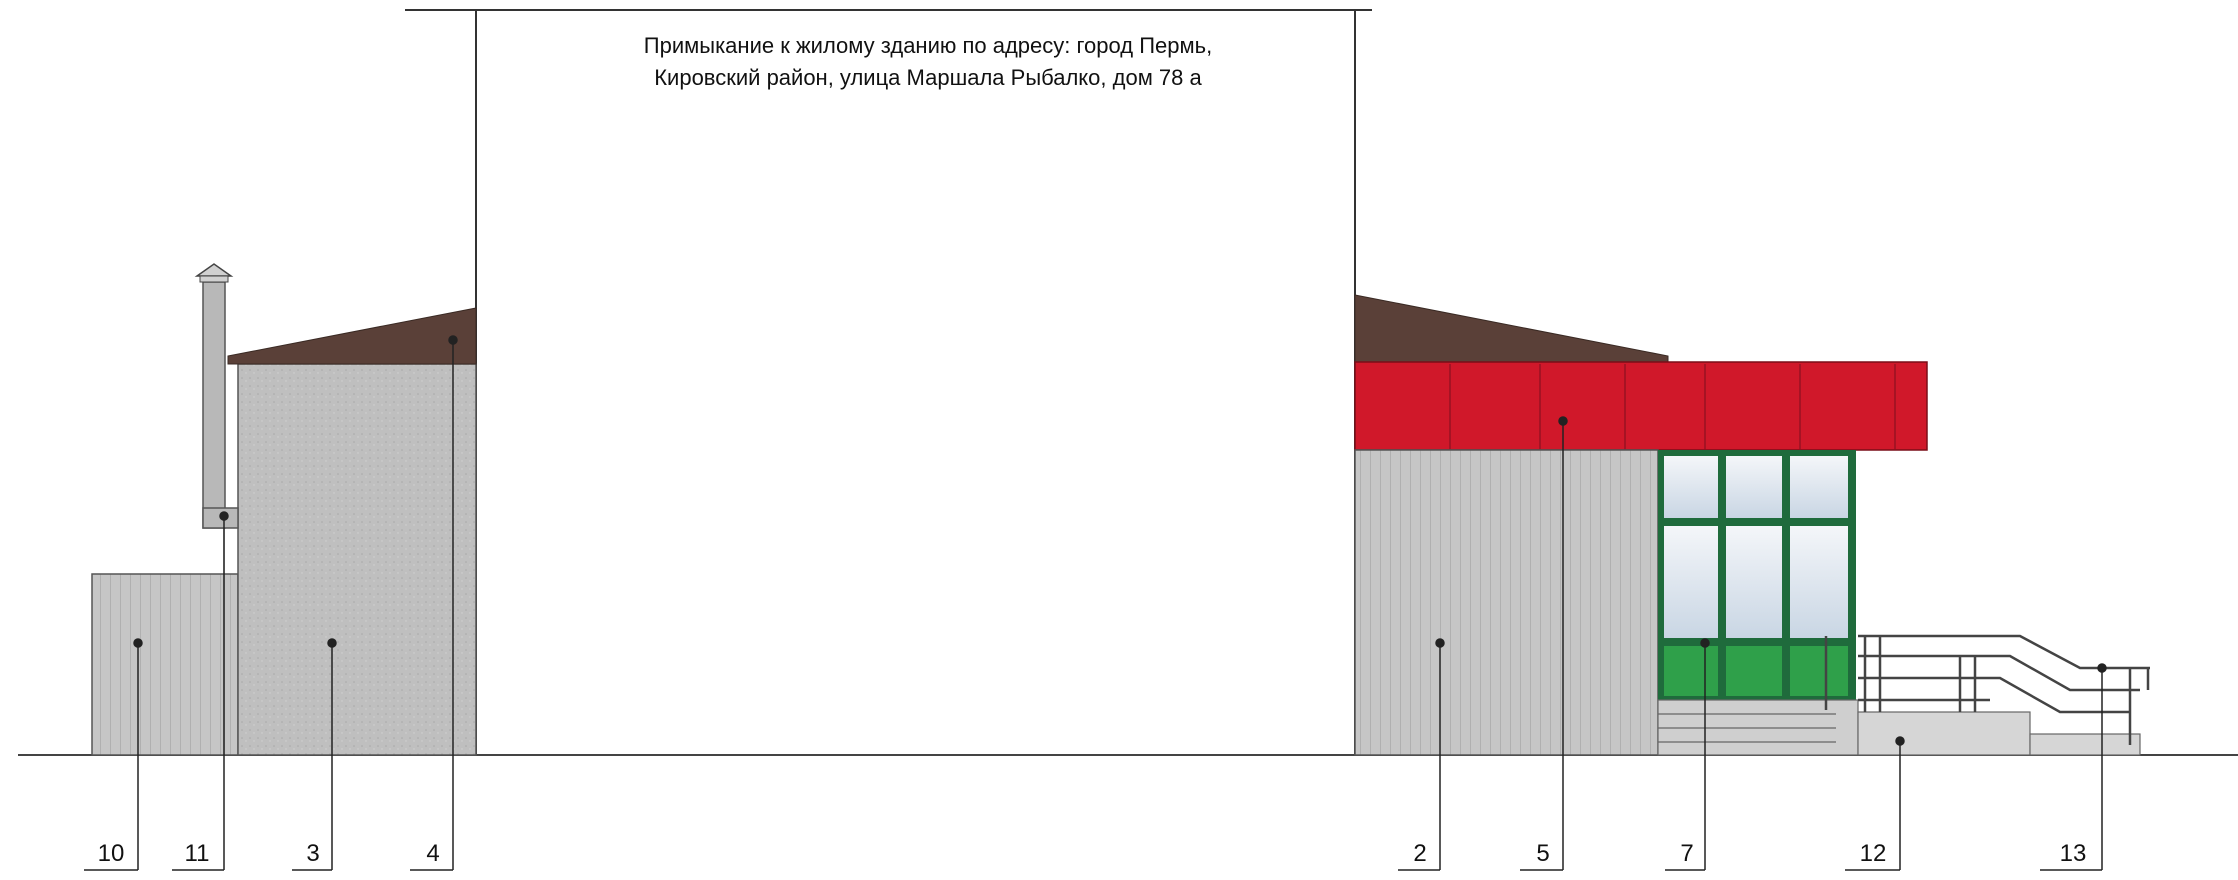 This screenshot has height=880, width=2238. What do you see at coordinates (433, 853) in the screenshot?
I see `callout-label-4: 4` at bounding box center [433, 853].